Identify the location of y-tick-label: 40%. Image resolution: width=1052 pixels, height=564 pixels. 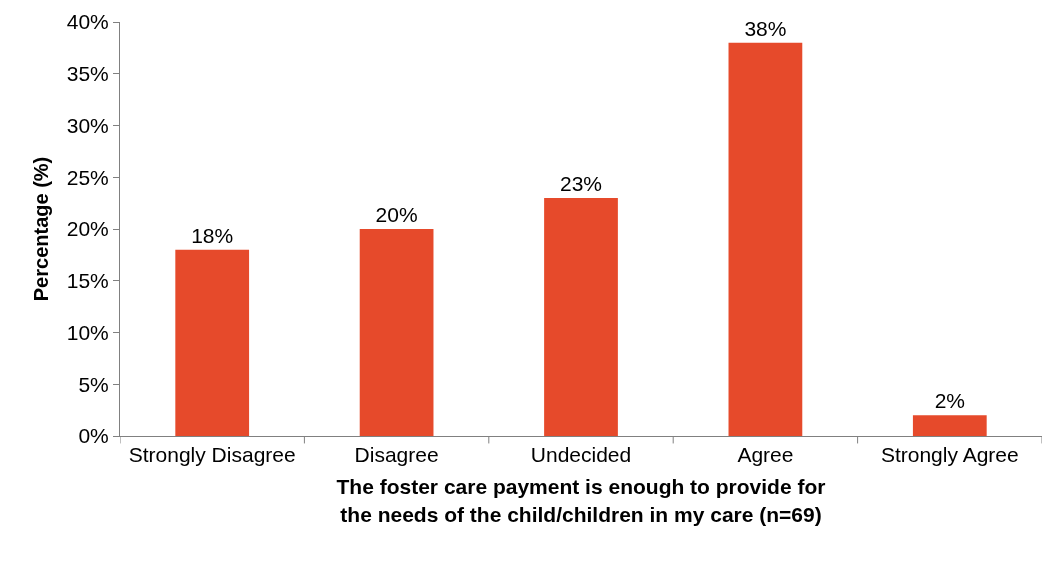
(87, 22).